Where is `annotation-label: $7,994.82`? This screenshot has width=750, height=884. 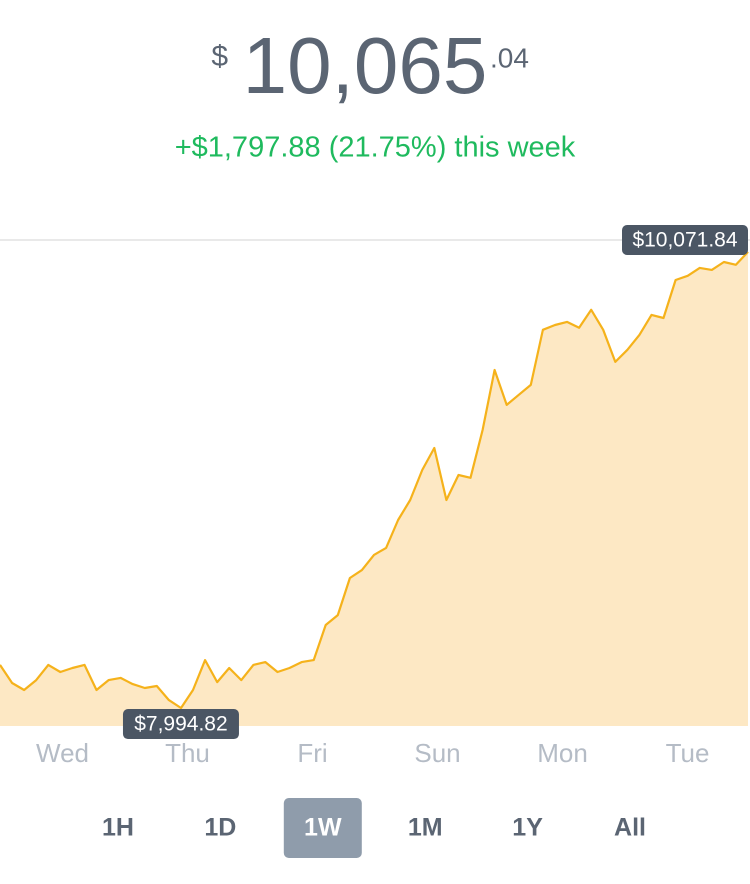
annotation-label: $7,994.82 is located at coordinates (180, 724).